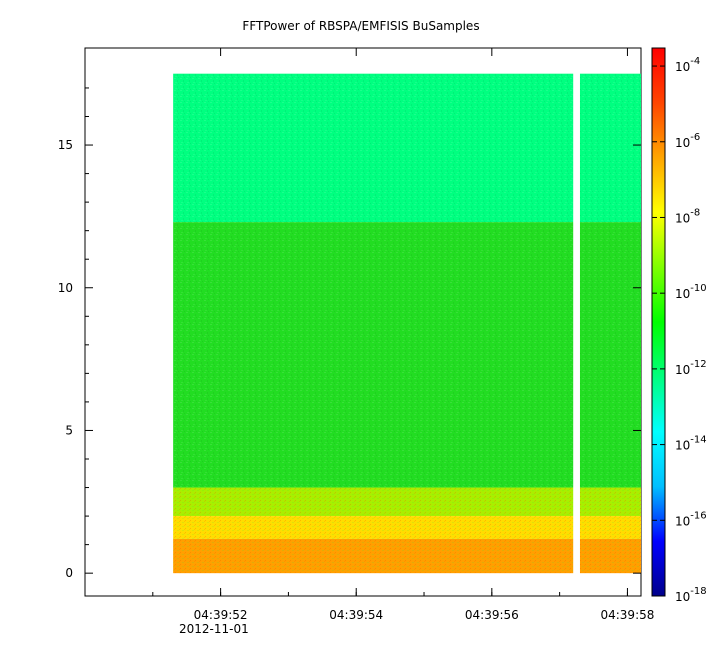 Image resolution: width=724 pixels, height=660 pixels. I want to click on y-tick-label: 0, so click(69, 573).